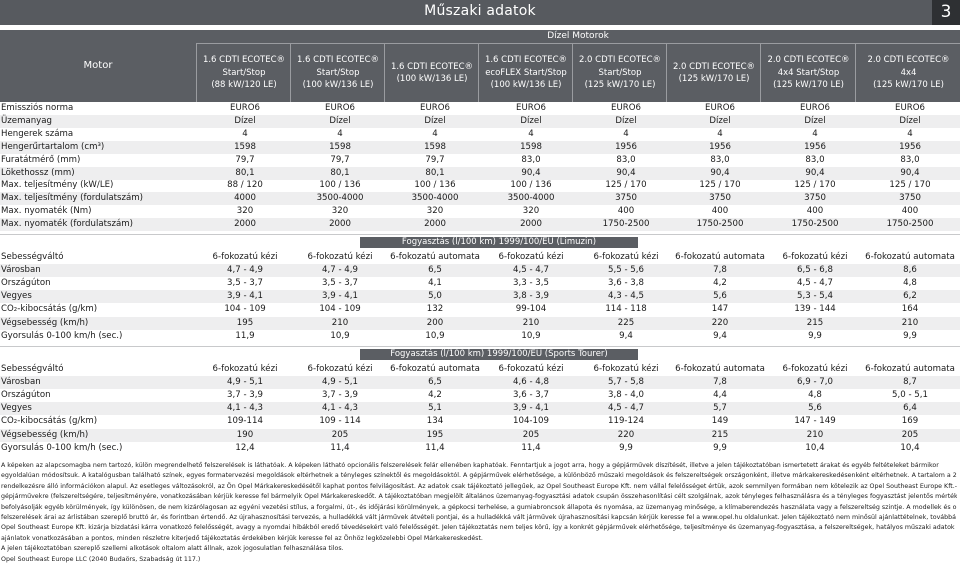 The image size is (960, 565). Describe the element at coordinates (245, 198) in the screenshot. I see `table-cell: 4000` at that location.